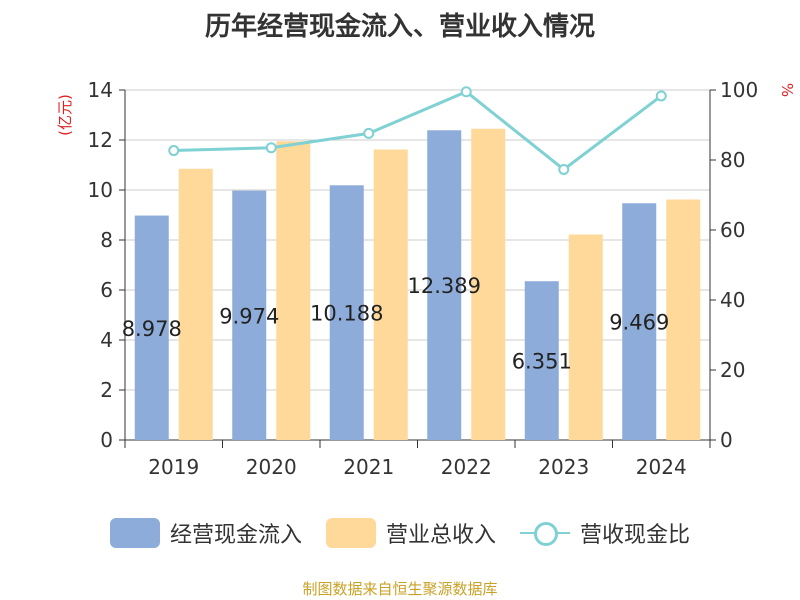  Describe the element at coordinates (787, 90) in the screenshot. I see `y-right-axis-title: %` at that location.